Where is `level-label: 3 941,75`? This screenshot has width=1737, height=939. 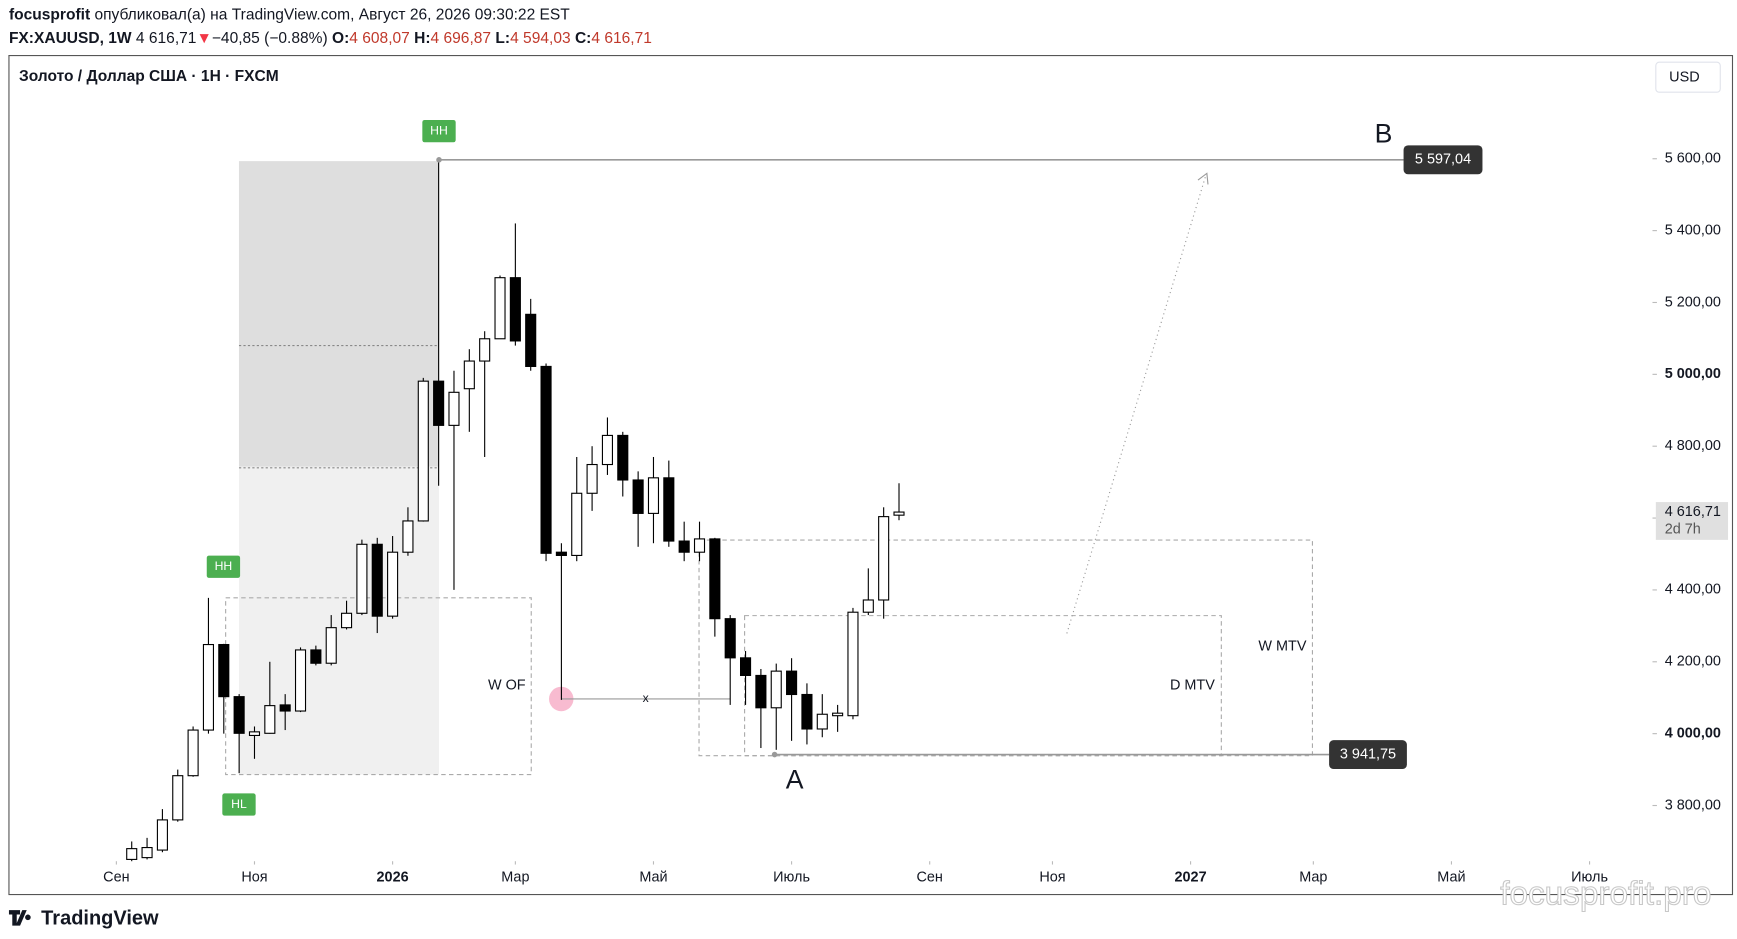
level-label: 3 941,75 is located at coordinates (1368, 754).